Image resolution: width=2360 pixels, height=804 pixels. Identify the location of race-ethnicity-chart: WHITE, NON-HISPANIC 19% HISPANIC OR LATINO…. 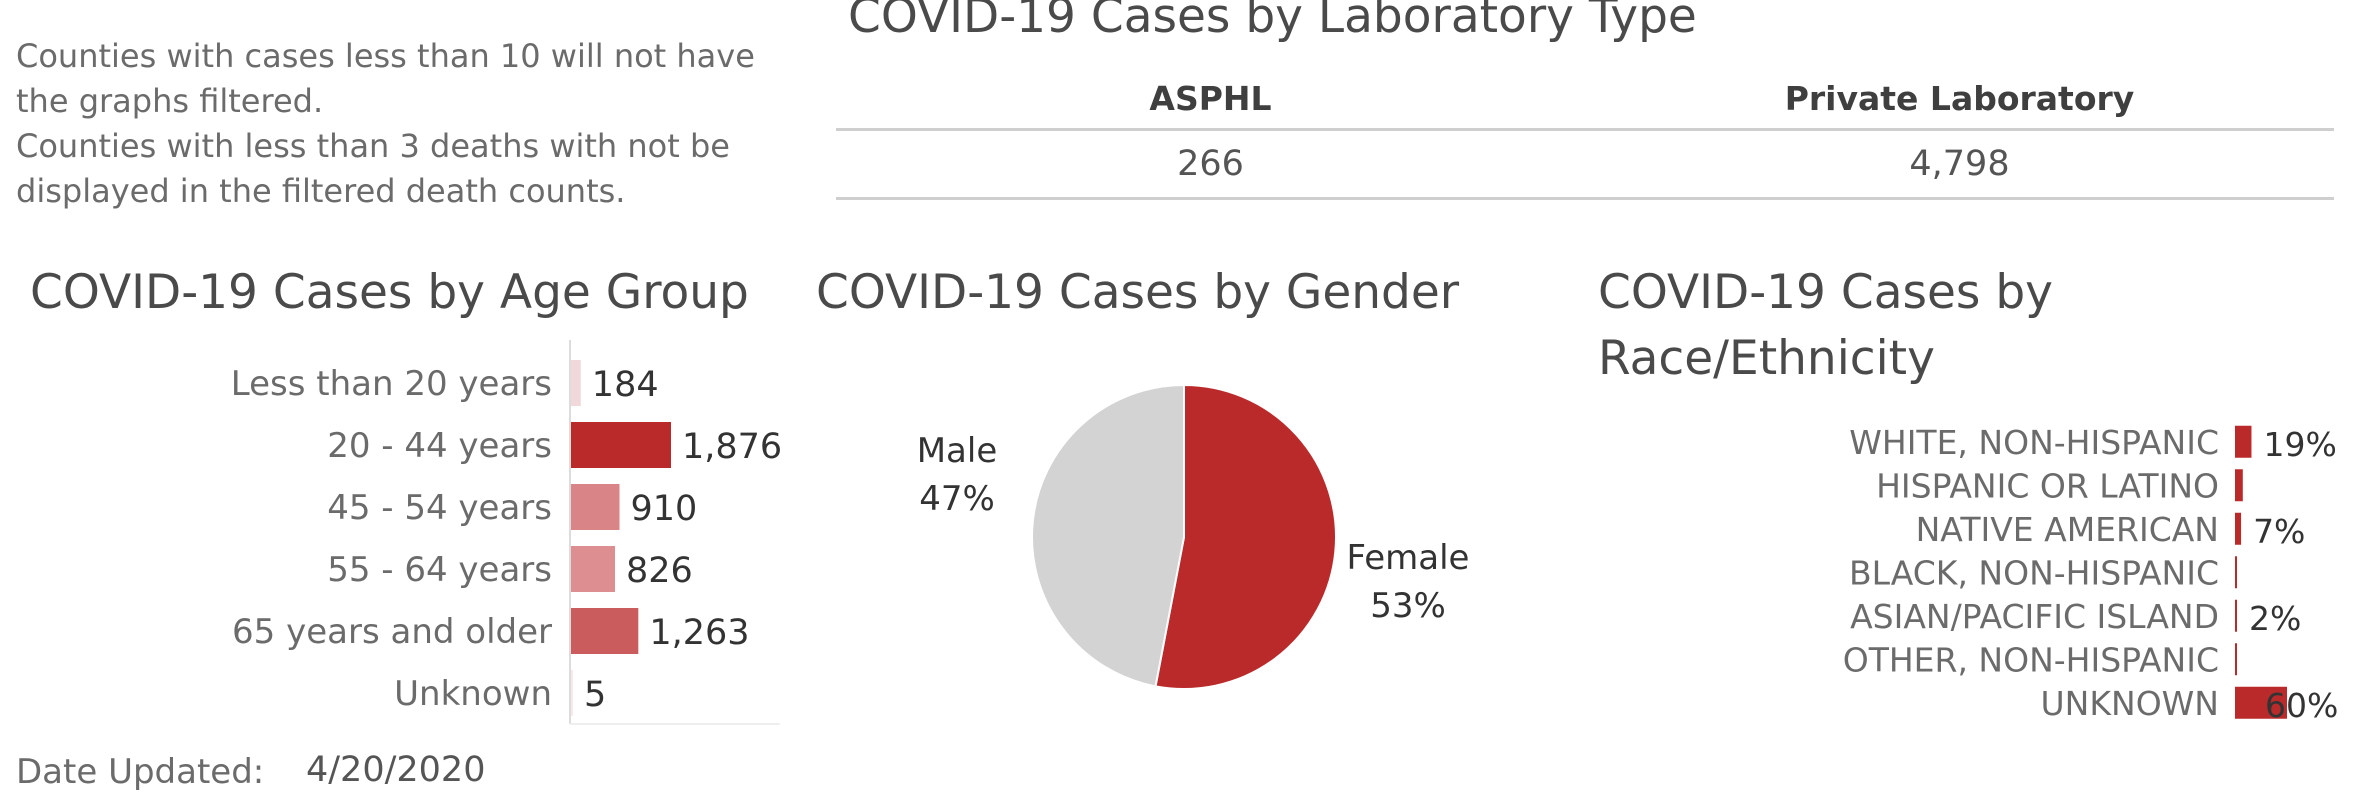
(2091, 574).